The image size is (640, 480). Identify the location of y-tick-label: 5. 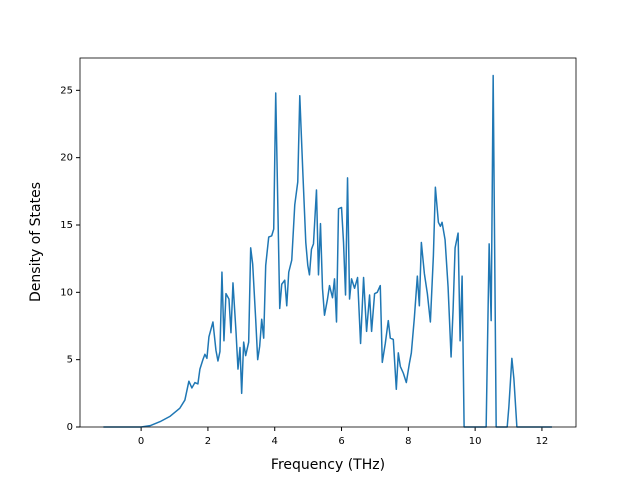
(70, 360).